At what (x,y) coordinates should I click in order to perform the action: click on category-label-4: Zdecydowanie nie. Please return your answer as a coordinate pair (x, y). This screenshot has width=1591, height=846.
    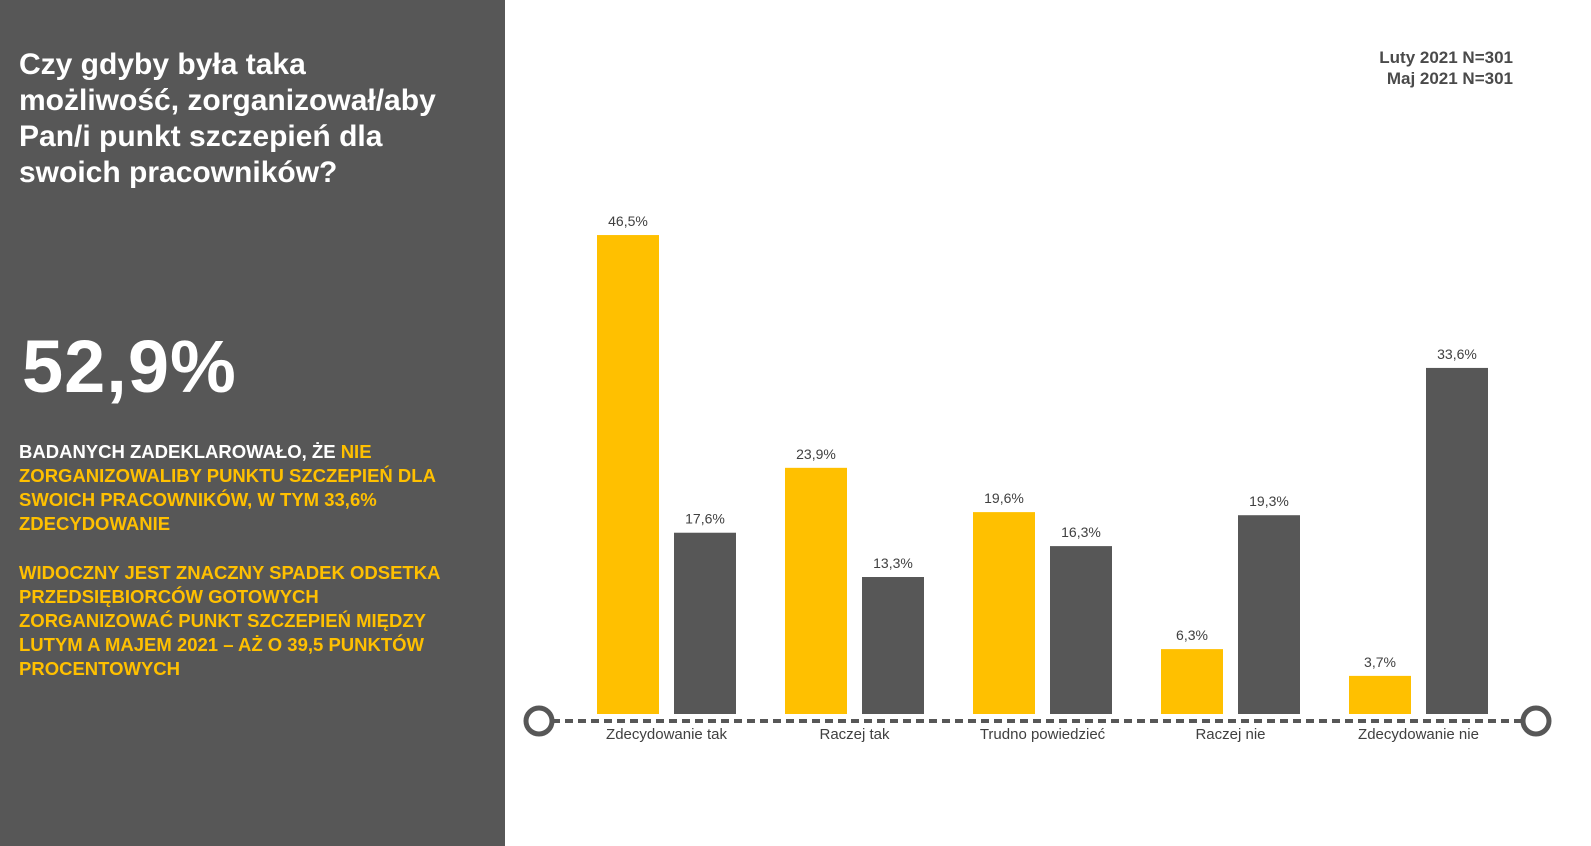
    Looking at the image, I should click on (1418, 734).